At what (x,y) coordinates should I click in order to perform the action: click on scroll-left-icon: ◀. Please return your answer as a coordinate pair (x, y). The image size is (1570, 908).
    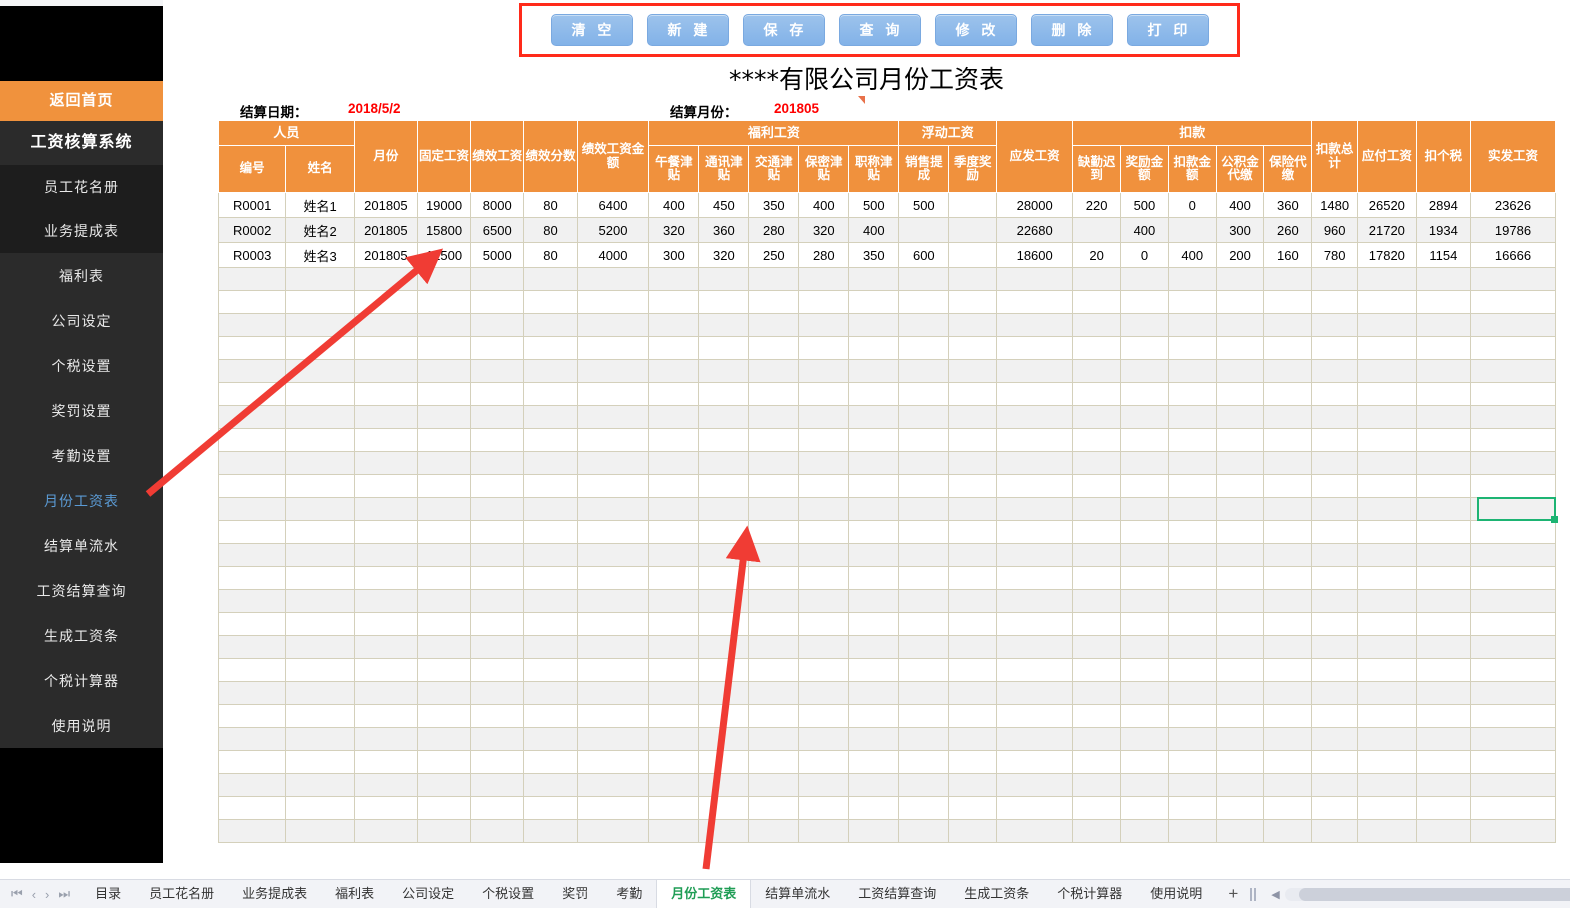
    Looking at the image, I should click on (1275, 894).